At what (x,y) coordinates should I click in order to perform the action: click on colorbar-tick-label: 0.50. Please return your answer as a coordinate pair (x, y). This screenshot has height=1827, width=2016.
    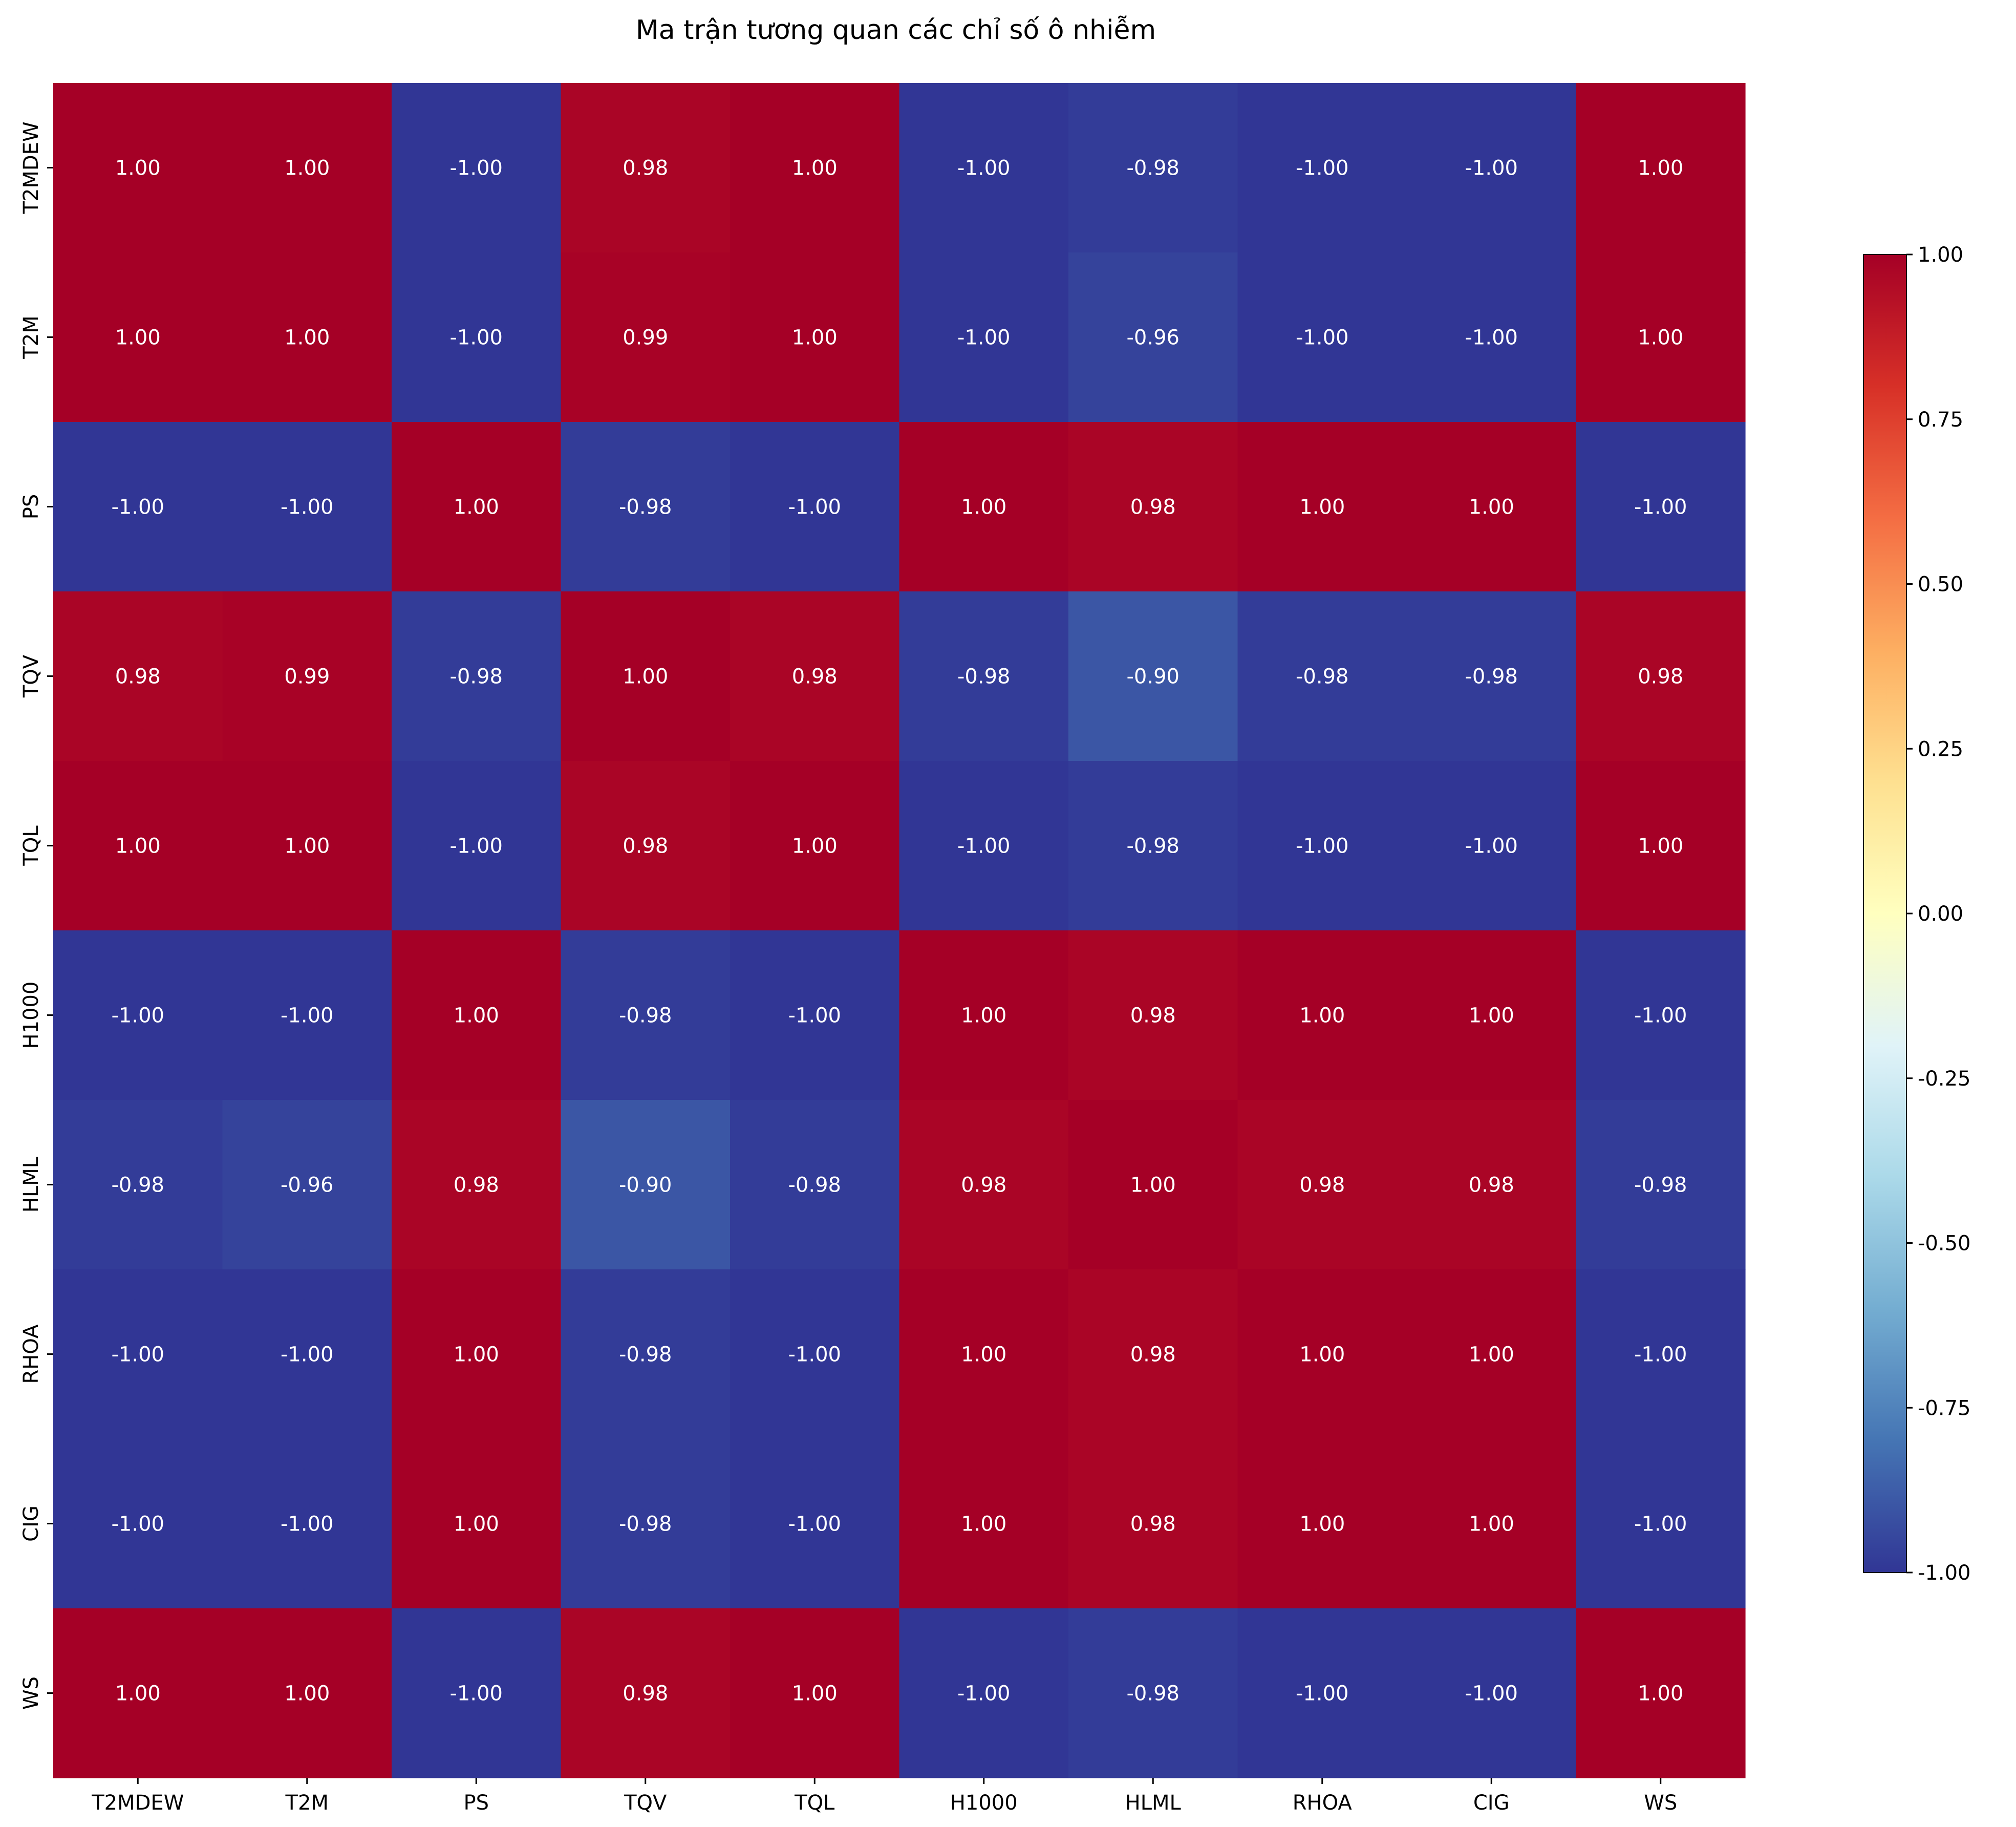
    Looking at the image, I should click on (1940, 585).